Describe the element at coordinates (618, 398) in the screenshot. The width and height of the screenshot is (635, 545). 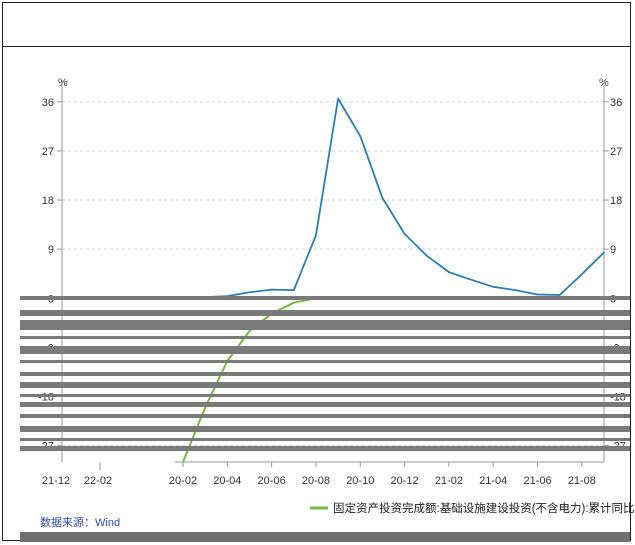
I see `y-tick-label-right: -18` at that location.